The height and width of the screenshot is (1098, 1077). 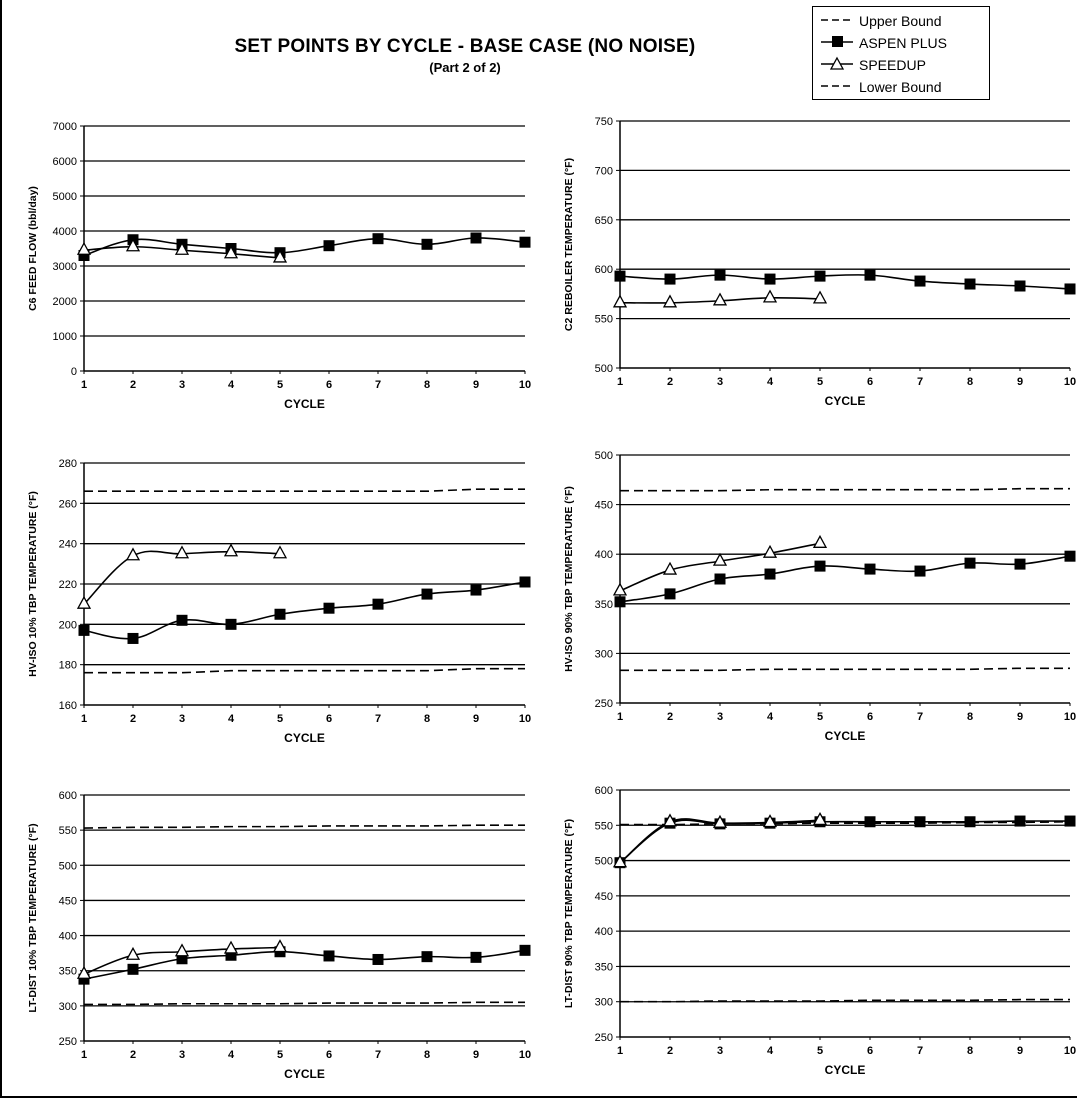 What do you see at coordinates (33, 584) in the screenshot?
I see `y-axis-label: HV-ISO 10% TBP TEMPERATURE (°F)` at bounding box center [33, 584].